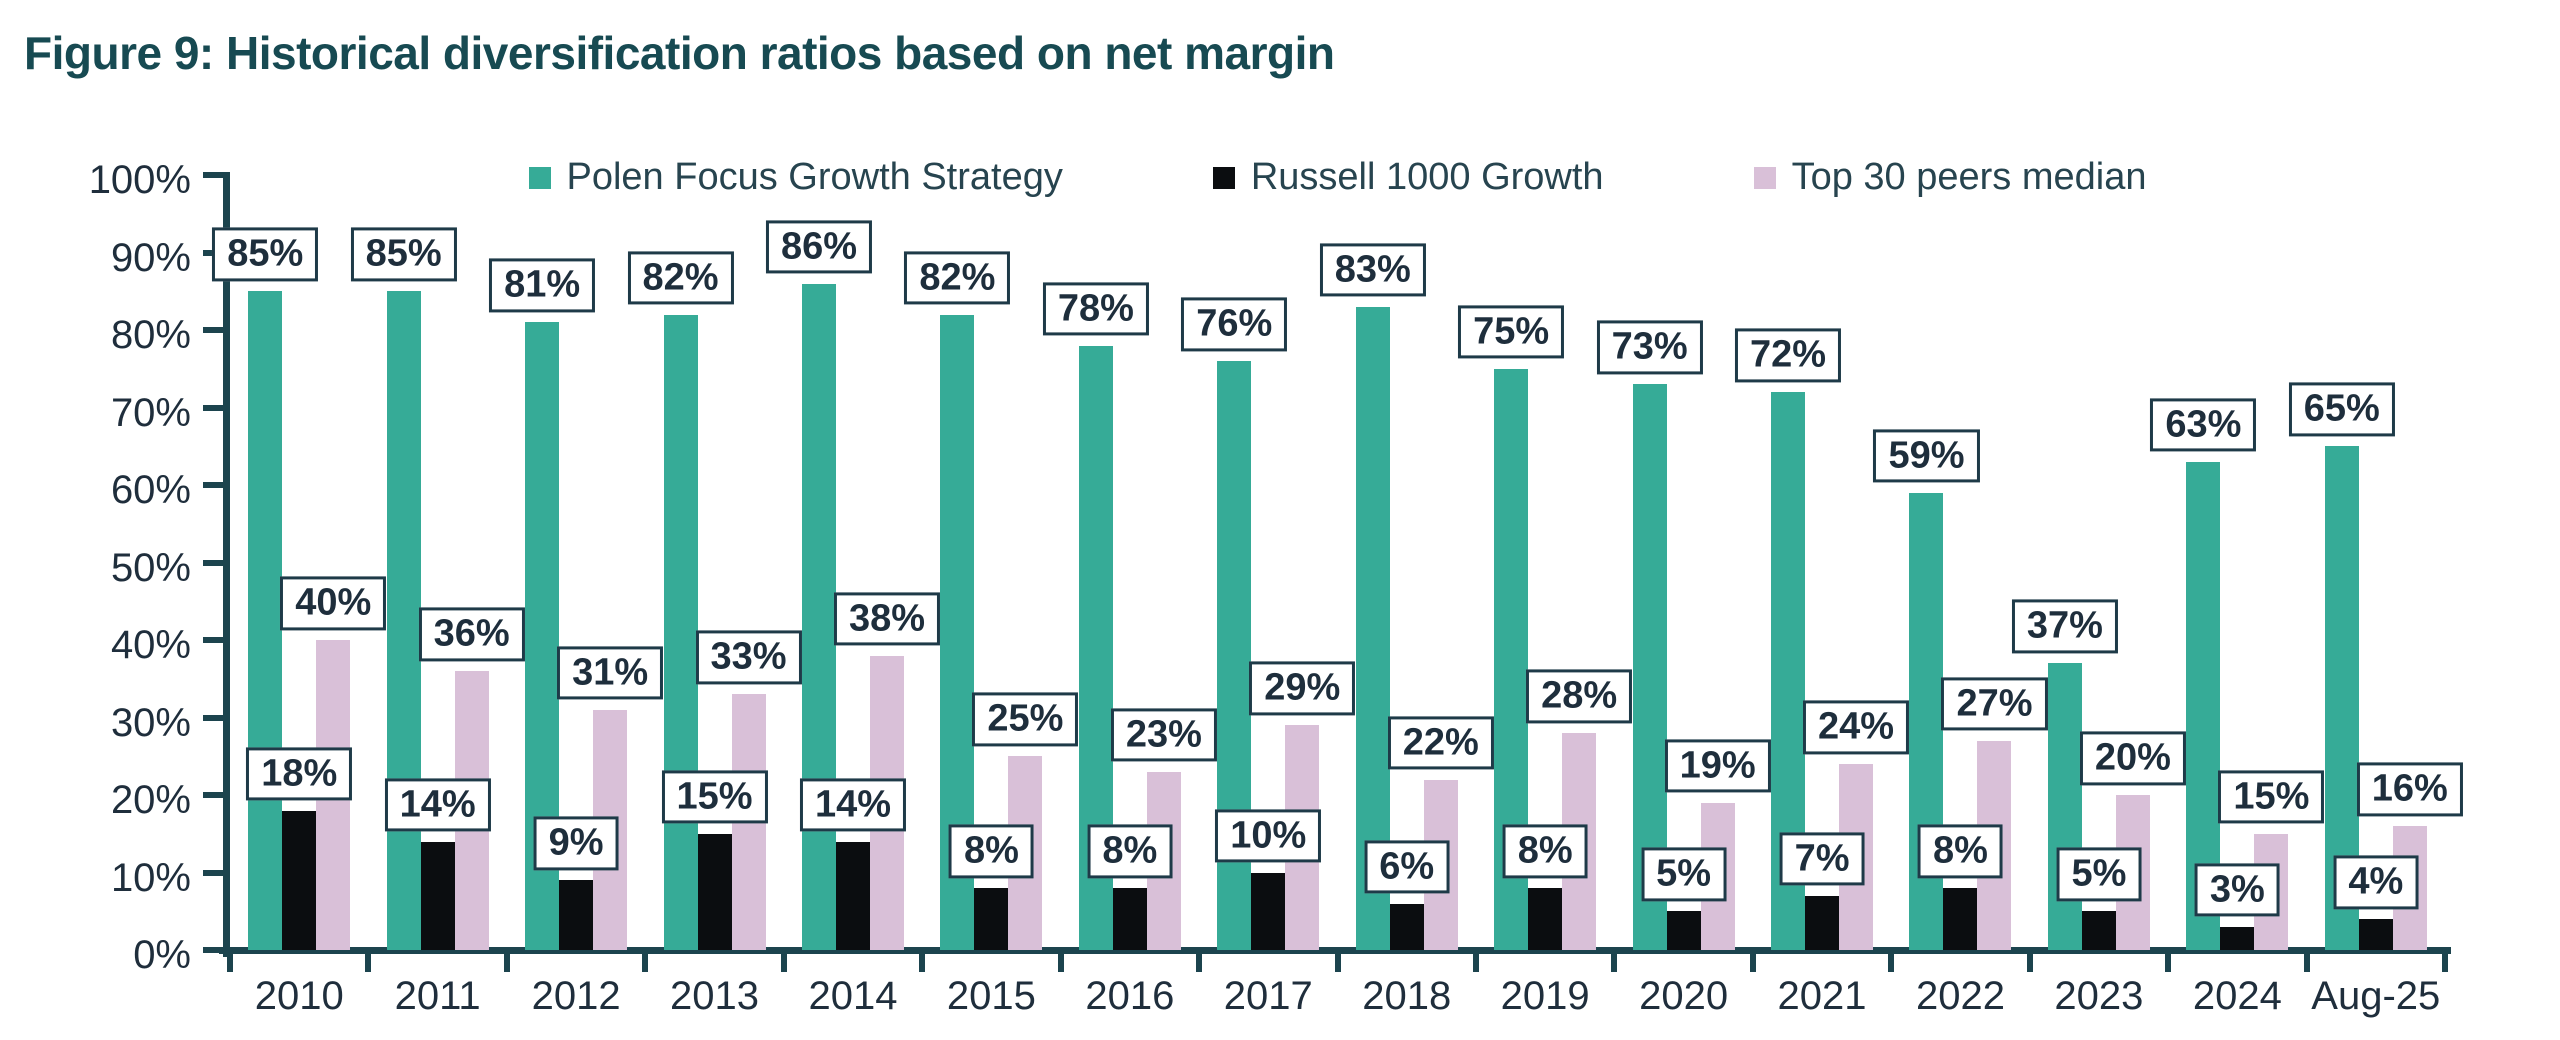 Image resolution: width=2560 pixels, height=1040 pixels. I want to click on x-tick-label: Aug-25, so click(2376, 996).